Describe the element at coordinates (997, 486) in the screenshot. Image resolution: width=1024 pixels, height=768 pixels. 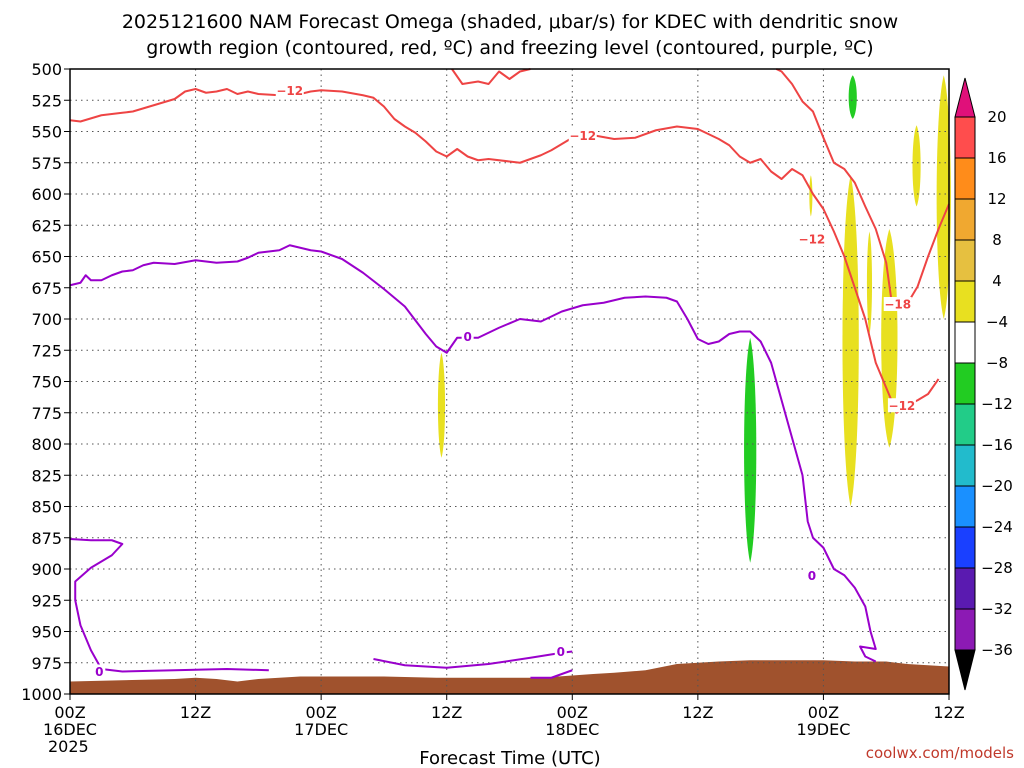
I see `colorbar-label-9: −20` at that location.